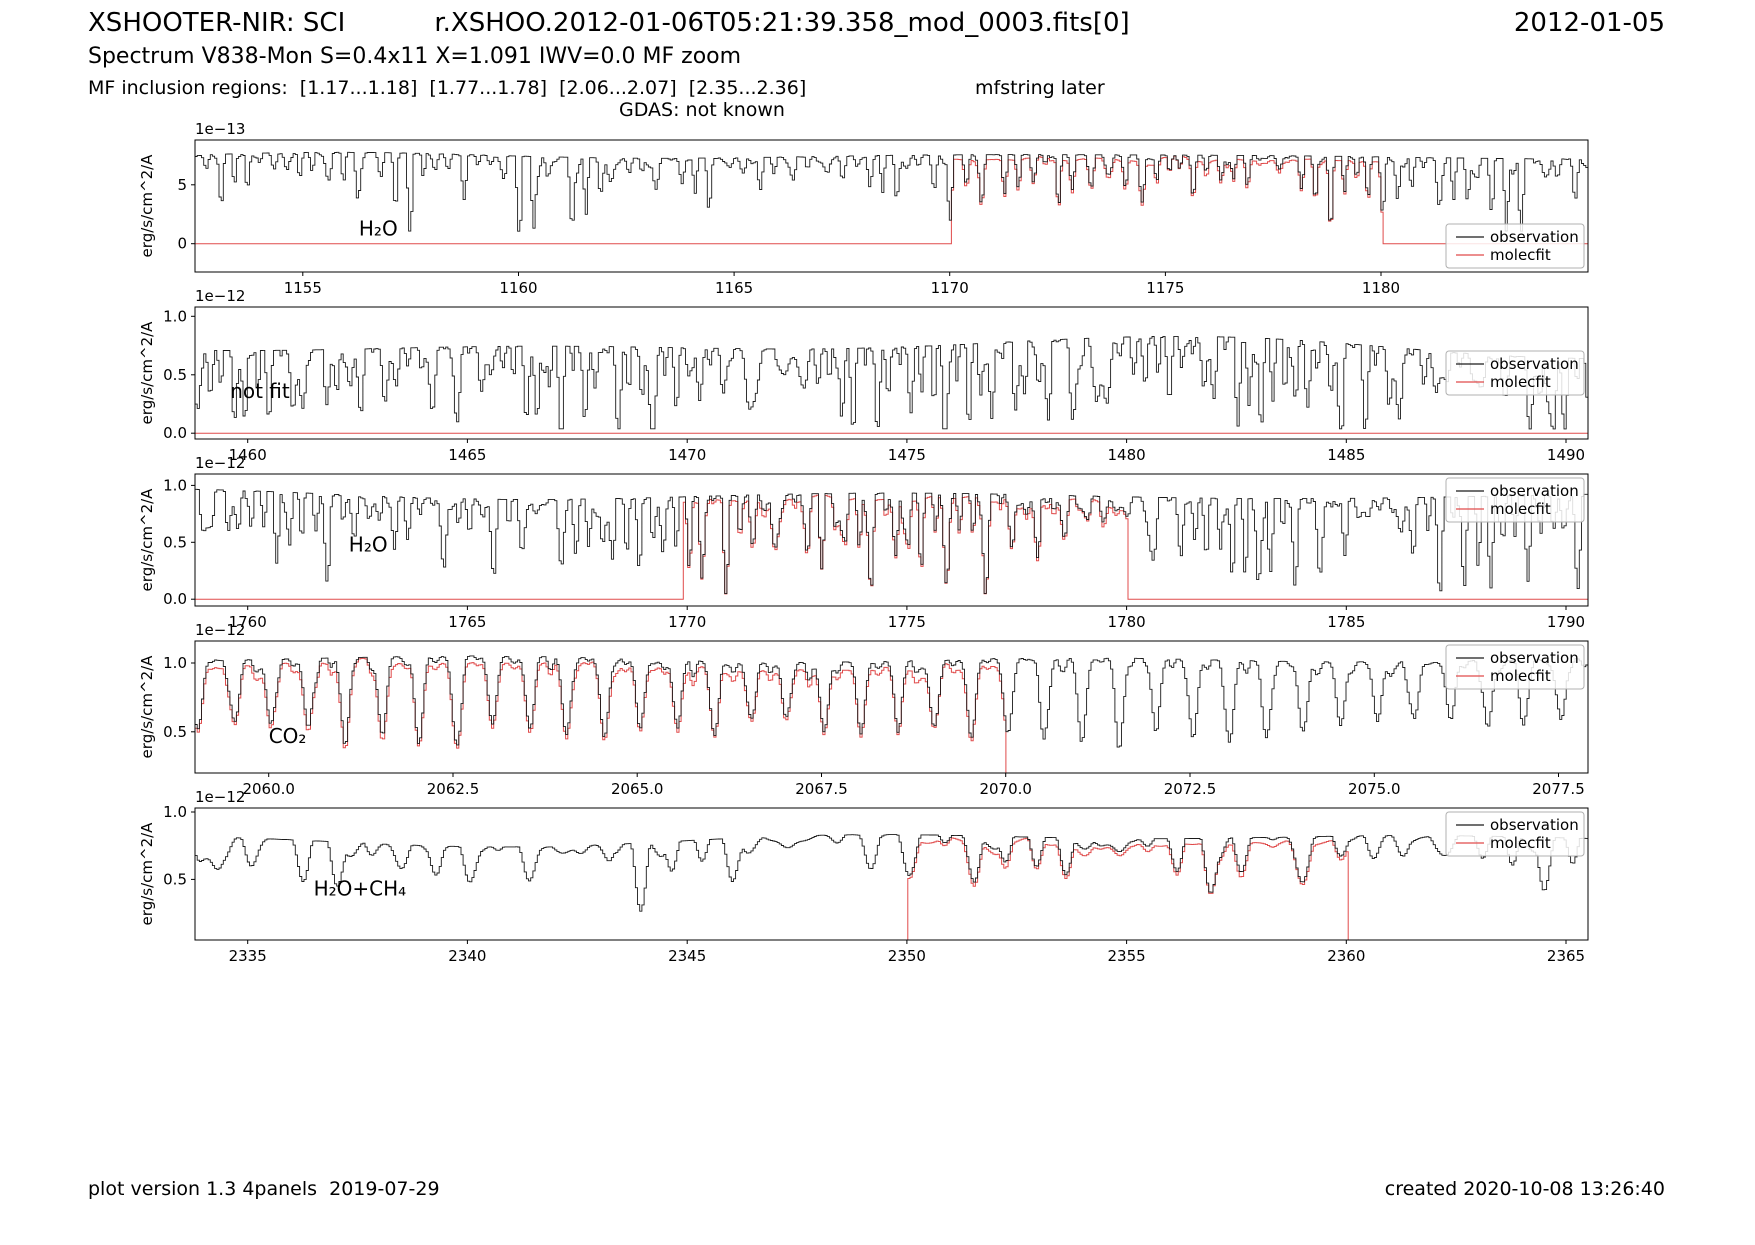 This screenshot has width=1755, height=1245. I want to click on x-tick-label: 2072.5, so click(1190, 789).